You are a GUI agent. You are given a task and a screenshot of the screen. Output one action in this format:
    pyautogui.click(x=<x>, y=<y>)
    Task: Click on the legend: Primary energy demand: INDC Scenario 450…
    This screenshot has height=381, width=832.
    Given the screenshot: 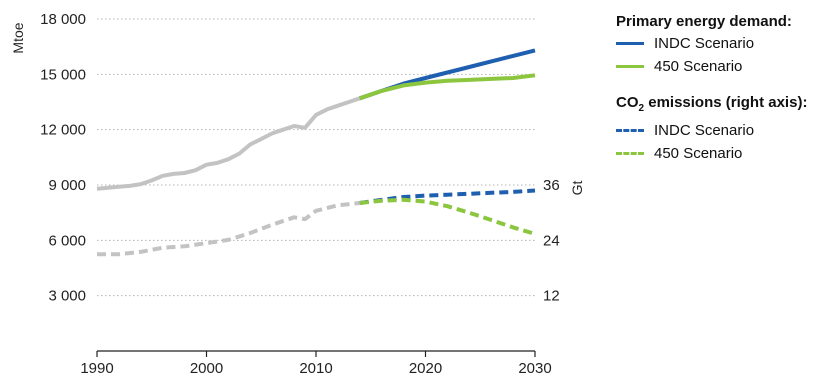 What is the action you would take?
    pyautogui.click(x=723, y=88)
    